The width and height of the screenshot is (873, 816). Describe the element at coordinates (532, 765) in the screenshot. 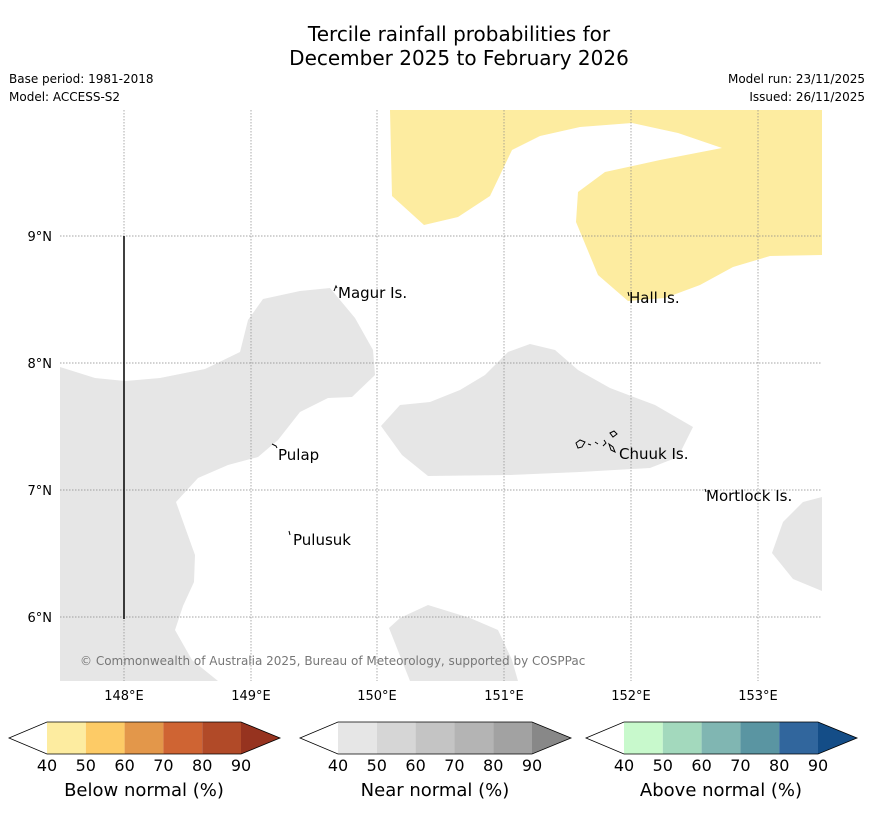

I see `colorbar-near-tick: 90` at that location.